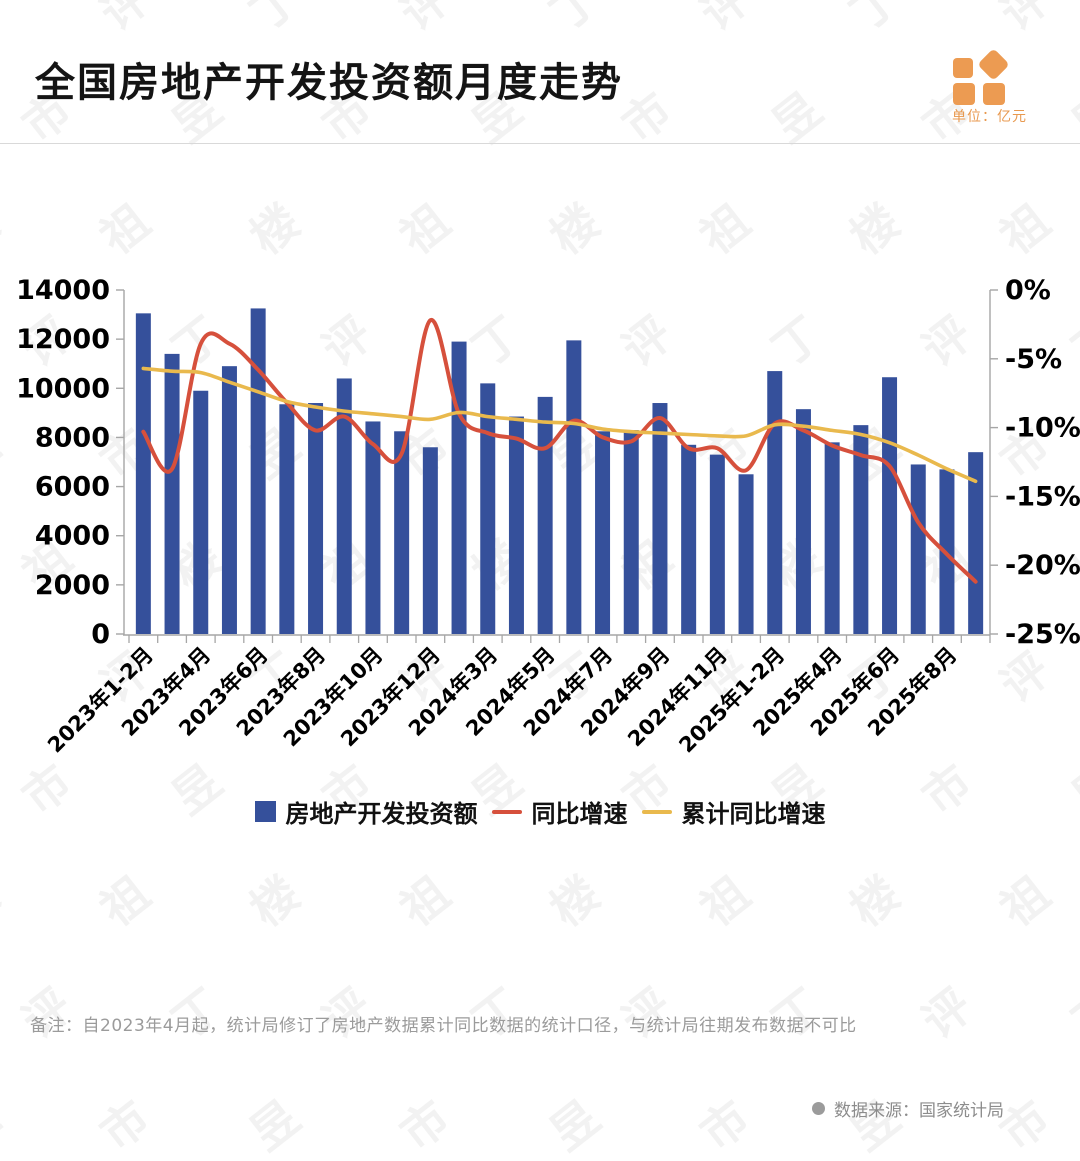  Describe the element at coordinates (1042, 634) in the screenshot. I see `right-axis-label: -25%` at that location.